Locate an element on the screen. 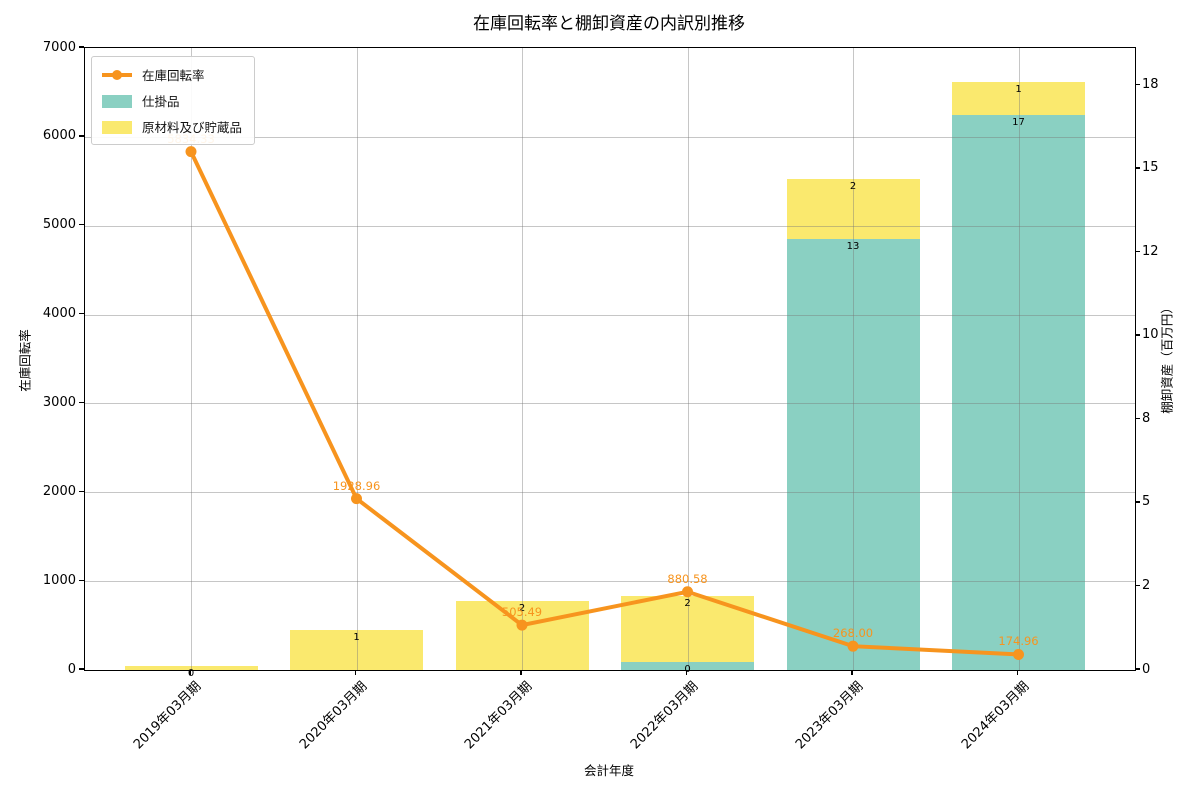 The image size is (1189, 789). y-right-tick-label: 18 is located at coordinates (1150, 84).